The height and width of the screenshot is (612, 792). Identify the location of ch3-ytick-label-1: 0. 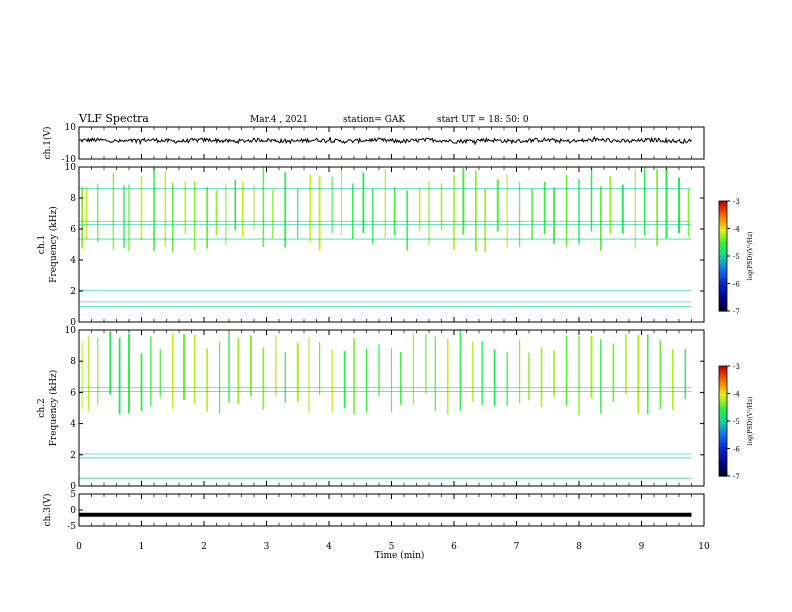
(73, 511).